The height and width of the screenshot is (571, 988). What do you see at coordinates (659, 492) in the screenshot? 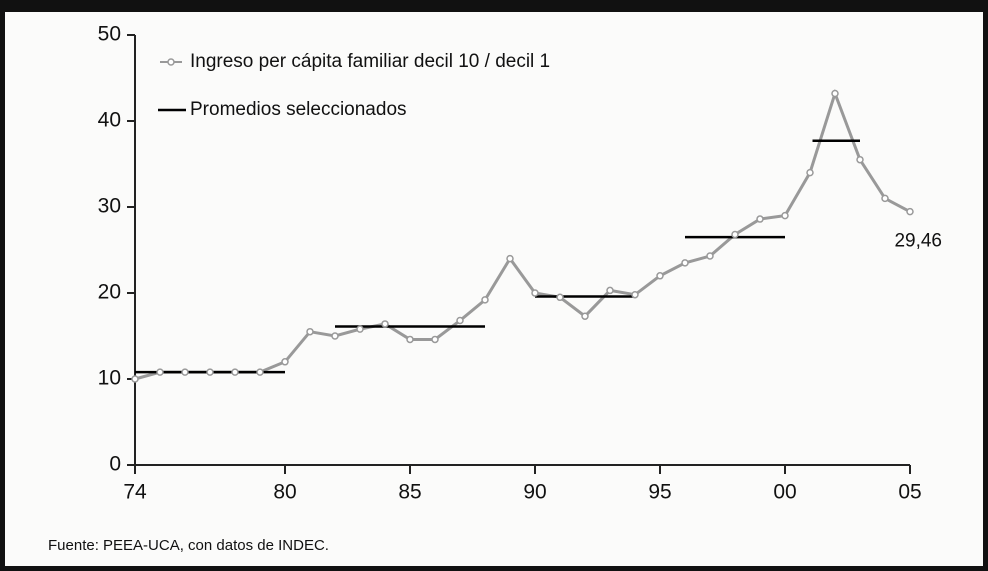
I see `x-tick-label: 95` at bounding box center [659, 492].